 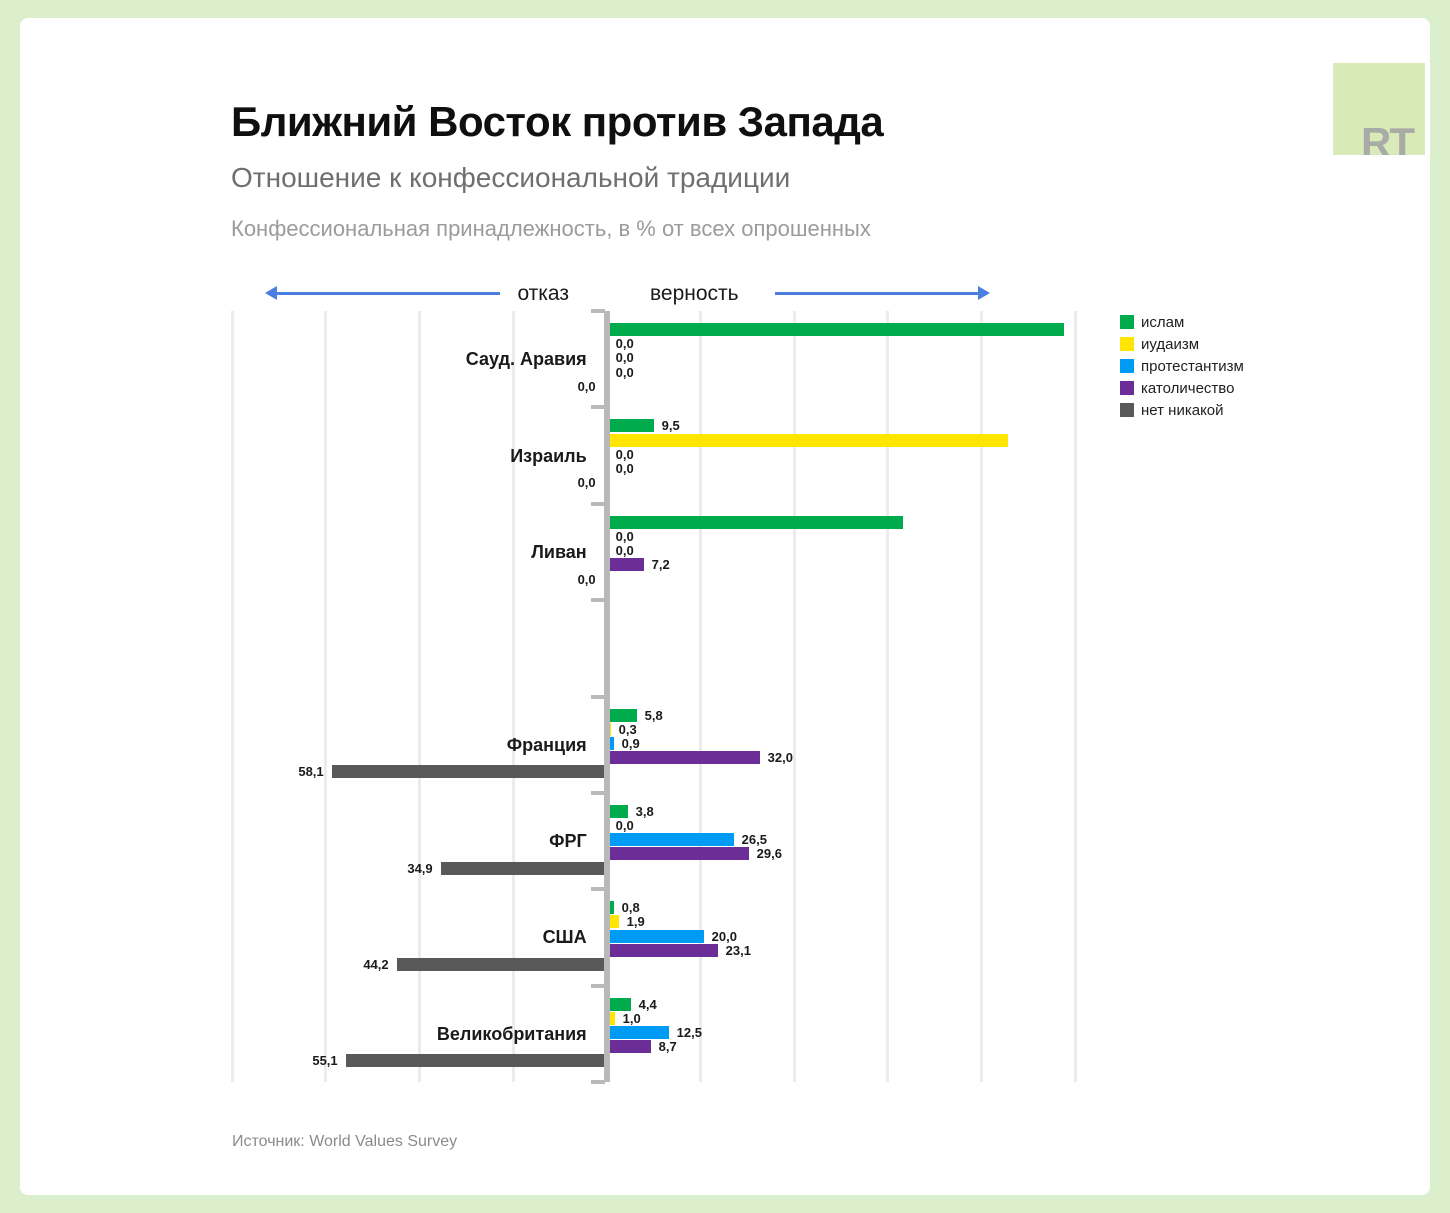 What do you see at coordinates (660, 565) in the screenshot?
I see `value-label-2-3: 7,2` at bounding box center [660, 565].